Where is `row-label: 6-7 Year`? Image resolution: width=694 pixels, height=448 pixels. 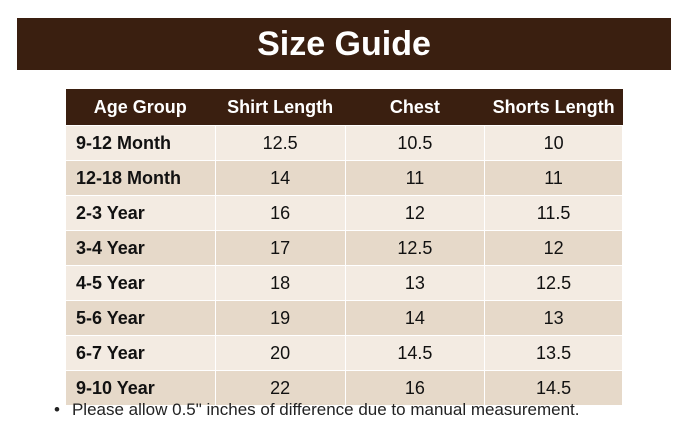 row-label: 6-7 Year is located at coordinates (140, 353).